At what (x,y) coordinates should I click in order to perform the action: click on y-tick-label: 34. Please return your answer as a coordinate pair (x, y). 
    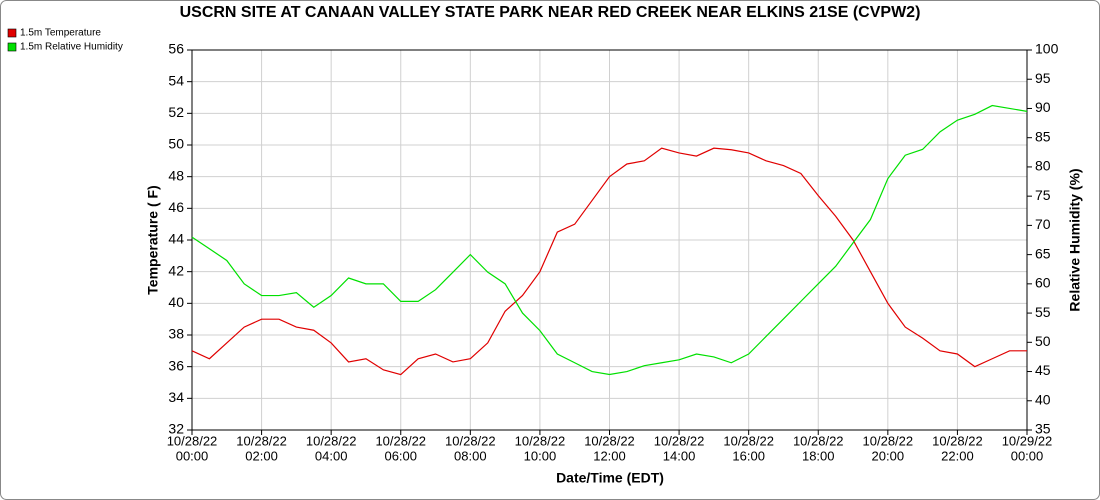
    Looking at the image, I should click on (176, 397).